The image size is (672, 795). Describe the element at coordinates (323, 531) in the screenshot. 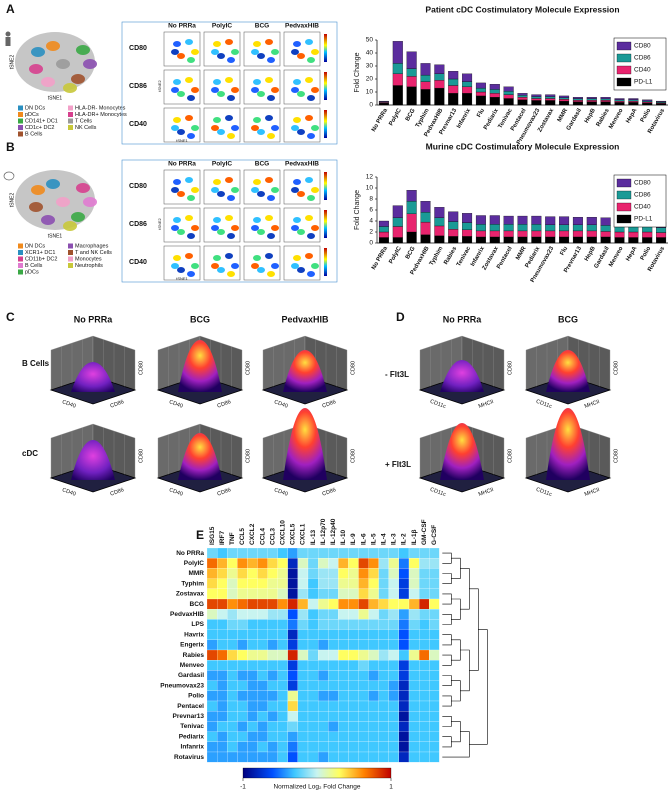

I see `column-label: IL-12p70` at that location.